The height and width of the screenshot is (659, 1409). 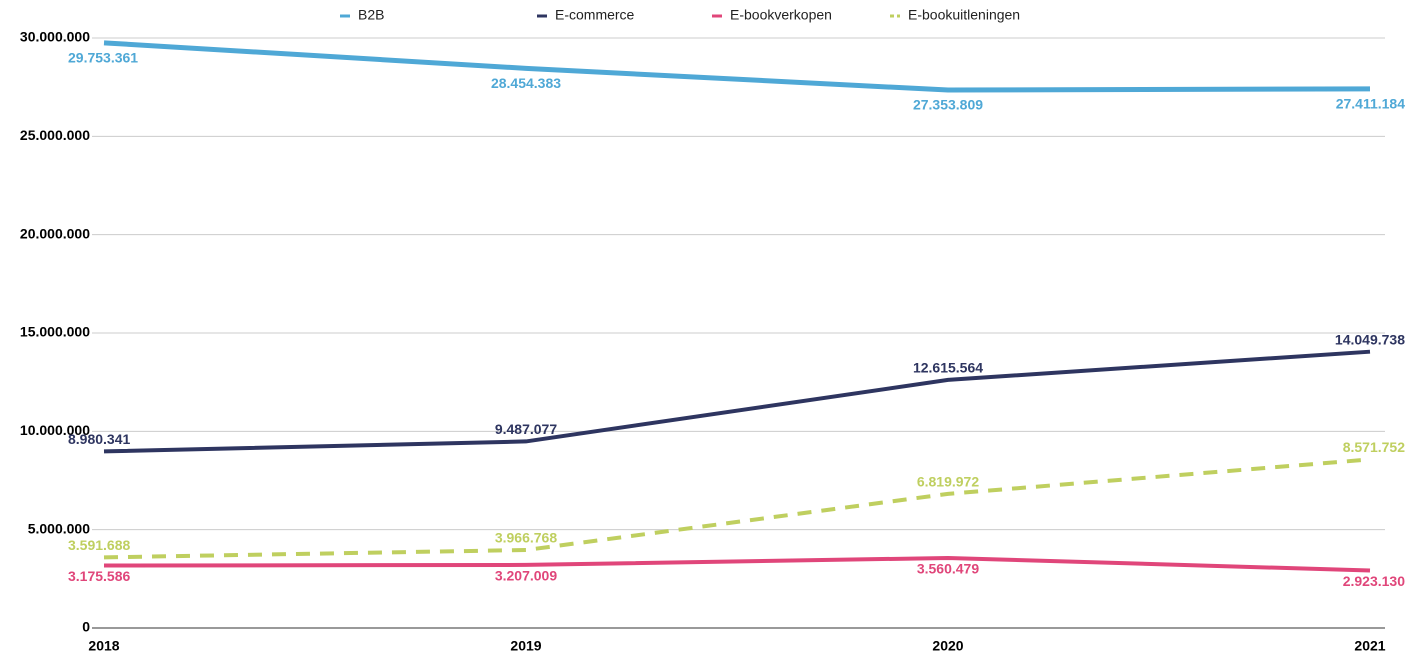 I want to click on data-label: 29.753.361, so click(x=103, y=58).